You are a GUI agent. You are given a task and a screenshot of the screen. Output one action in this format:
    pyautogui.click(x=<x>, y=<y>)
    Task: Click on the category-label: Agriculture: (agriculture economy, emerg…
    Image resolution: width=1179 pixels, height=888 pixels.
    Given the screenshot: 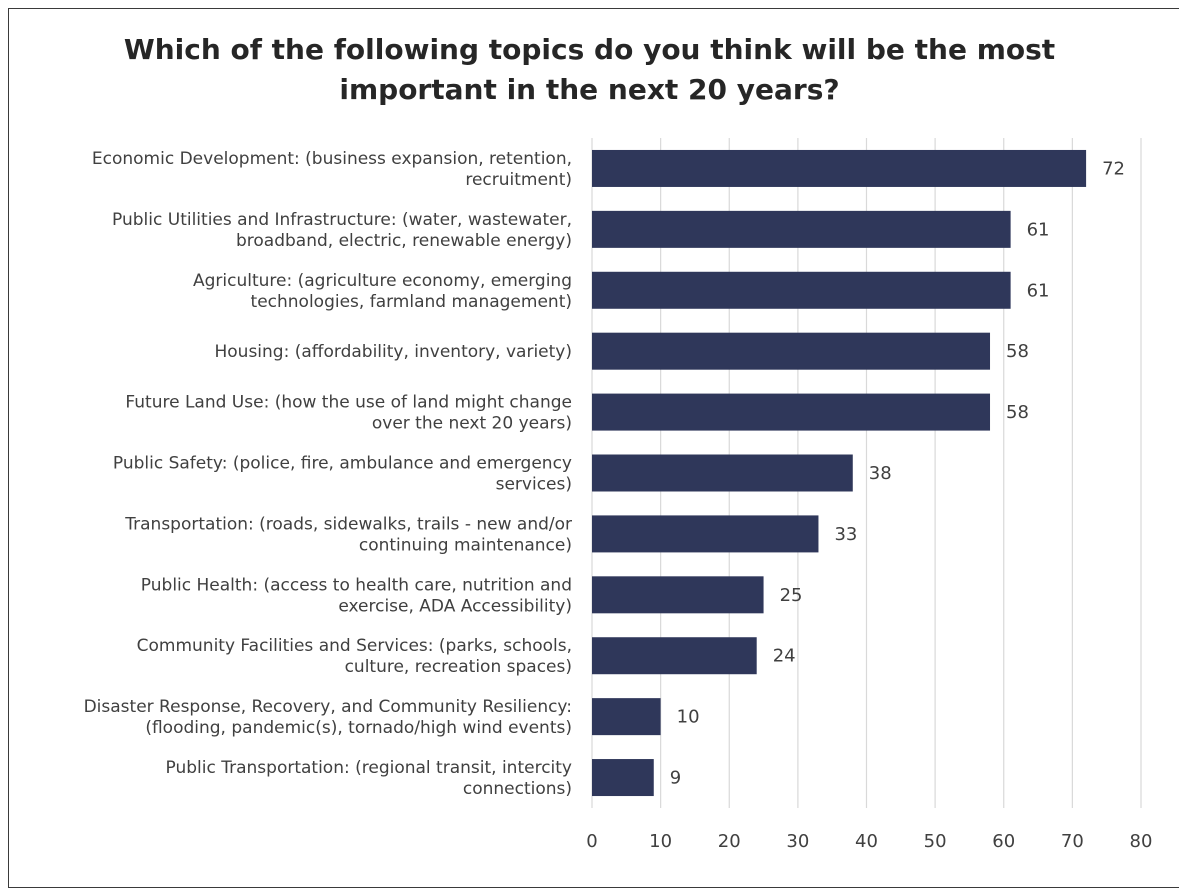 What is the action you would take?
    pyautogui.click(x=382, y=291)
    